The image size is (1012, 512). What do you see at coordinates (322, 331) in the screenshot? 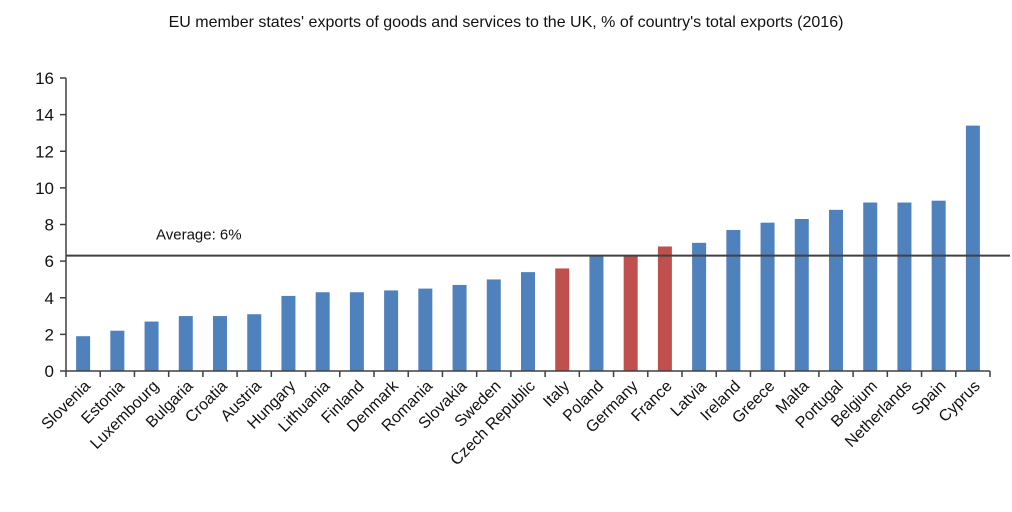
I see `bar-lithuania` at bounding box center [322, 331].